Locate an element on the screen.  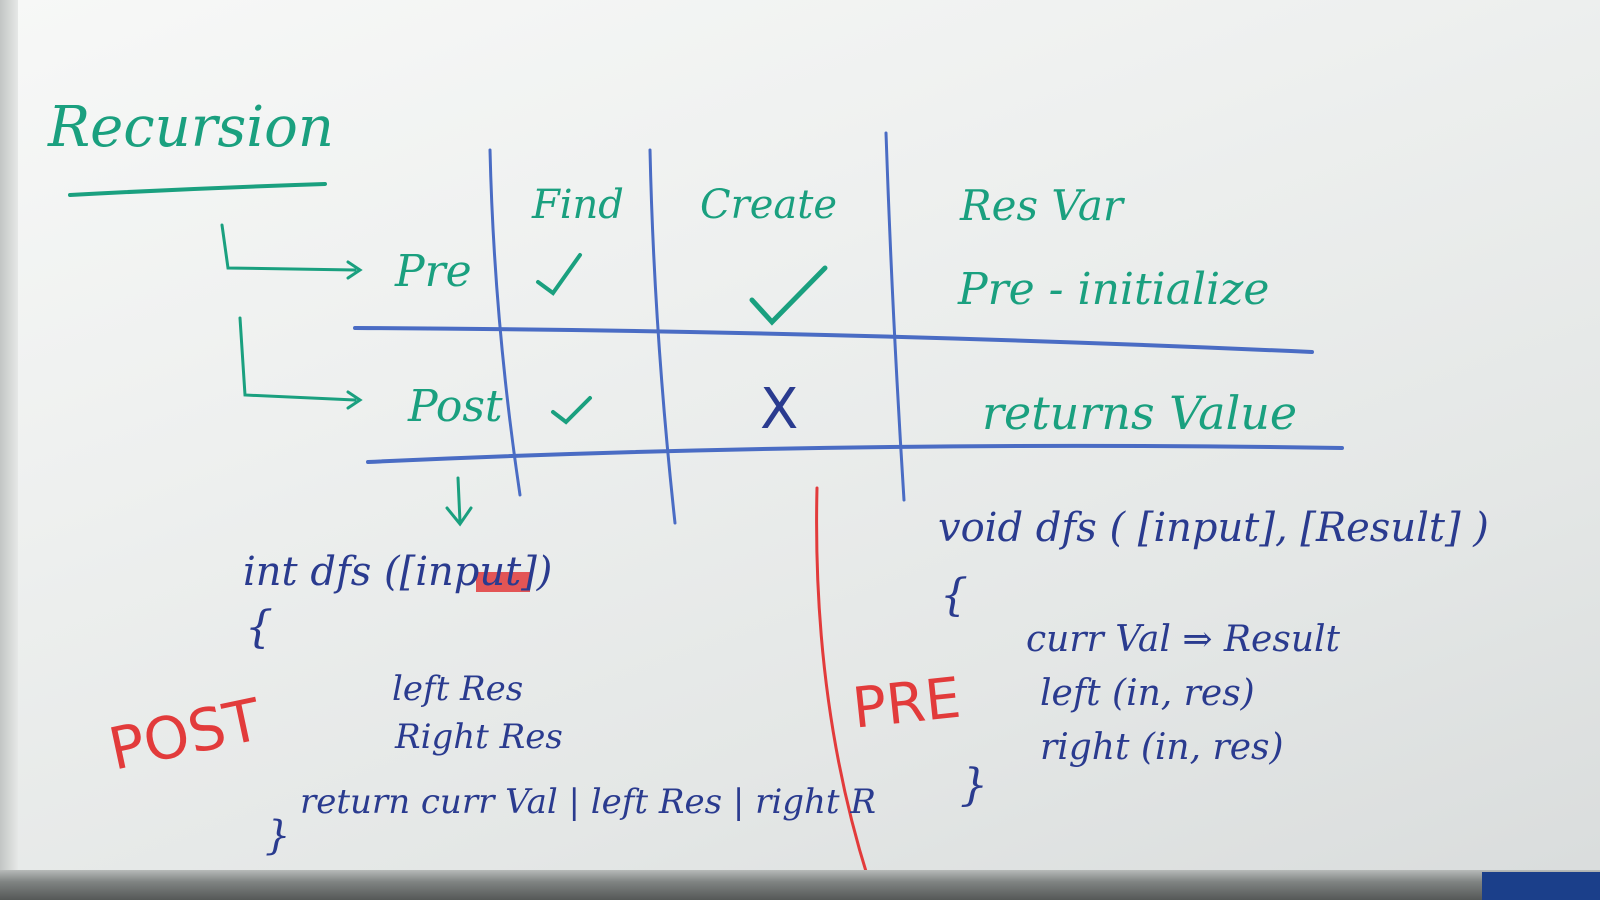
post-open-brace: { is located at coordinates (259, 627).